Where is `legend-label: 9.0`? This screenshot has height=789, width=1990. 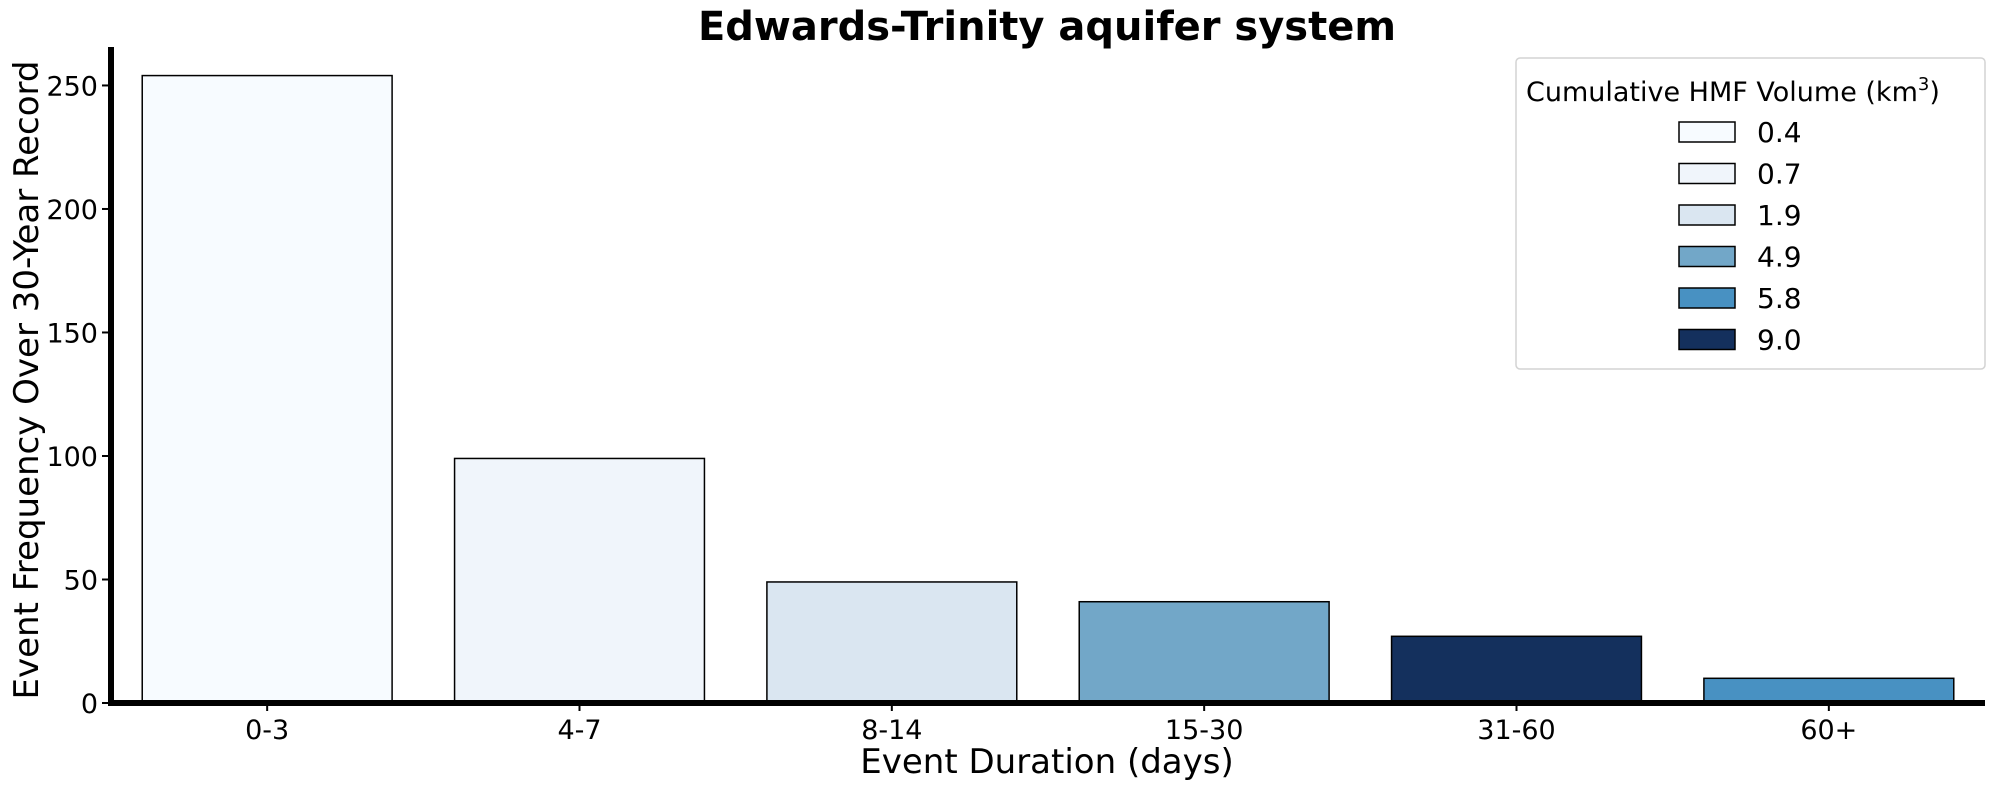 legend-label: 9.0 is located at coordinates (1779, 340).